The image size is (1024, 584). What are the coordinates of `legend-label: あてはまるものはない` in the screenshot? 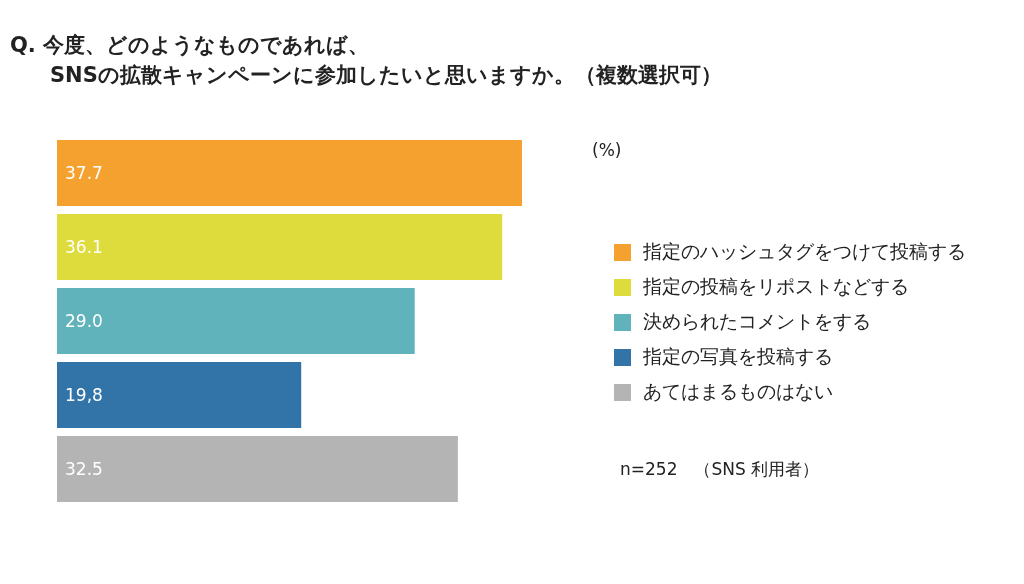 It's located at (738, 390).